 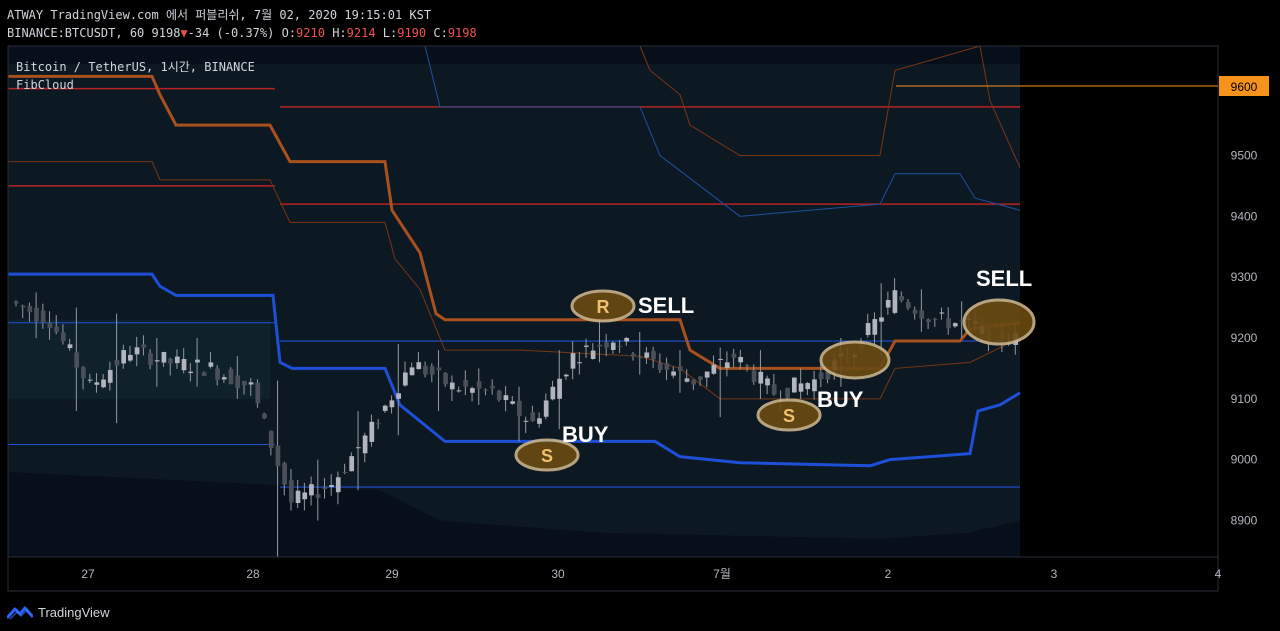 What do you see at coordinates (1218, 574) in the screenshot?
I see `x-tick-label: 4` at bounding box center [1218, 574].